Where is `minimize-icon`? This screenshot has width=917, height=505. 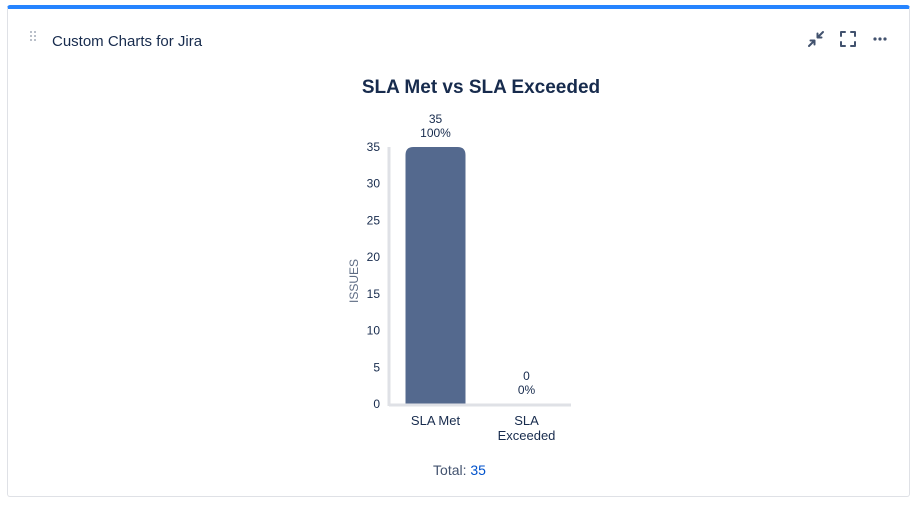
minimize-icon is located at coordinates (816, 39).